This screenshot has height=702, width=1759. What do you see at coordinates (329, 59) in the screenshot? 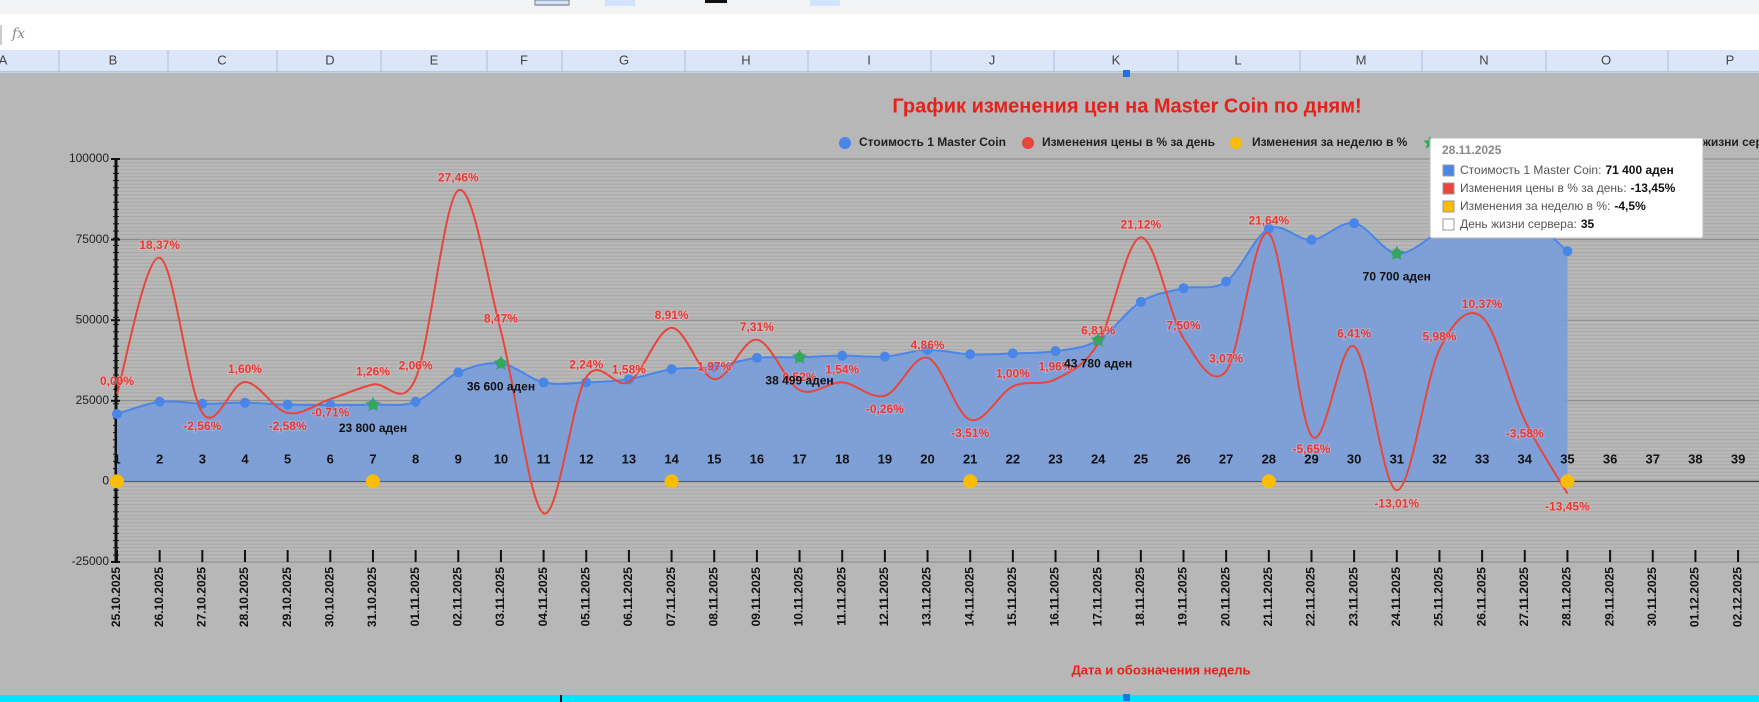
I see `column-header: D` at bounding box center [329, 59].